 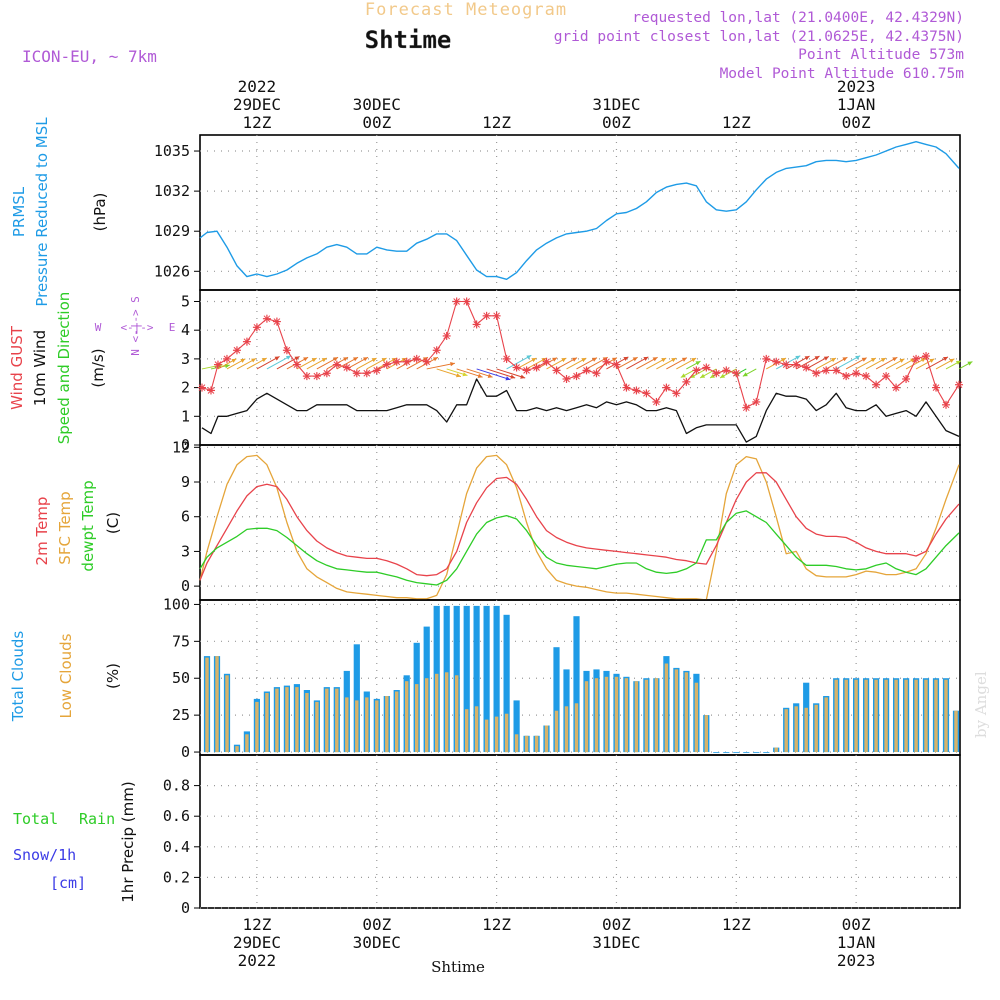 I want to click on wind-10m-line, so click(x=580, y=410).